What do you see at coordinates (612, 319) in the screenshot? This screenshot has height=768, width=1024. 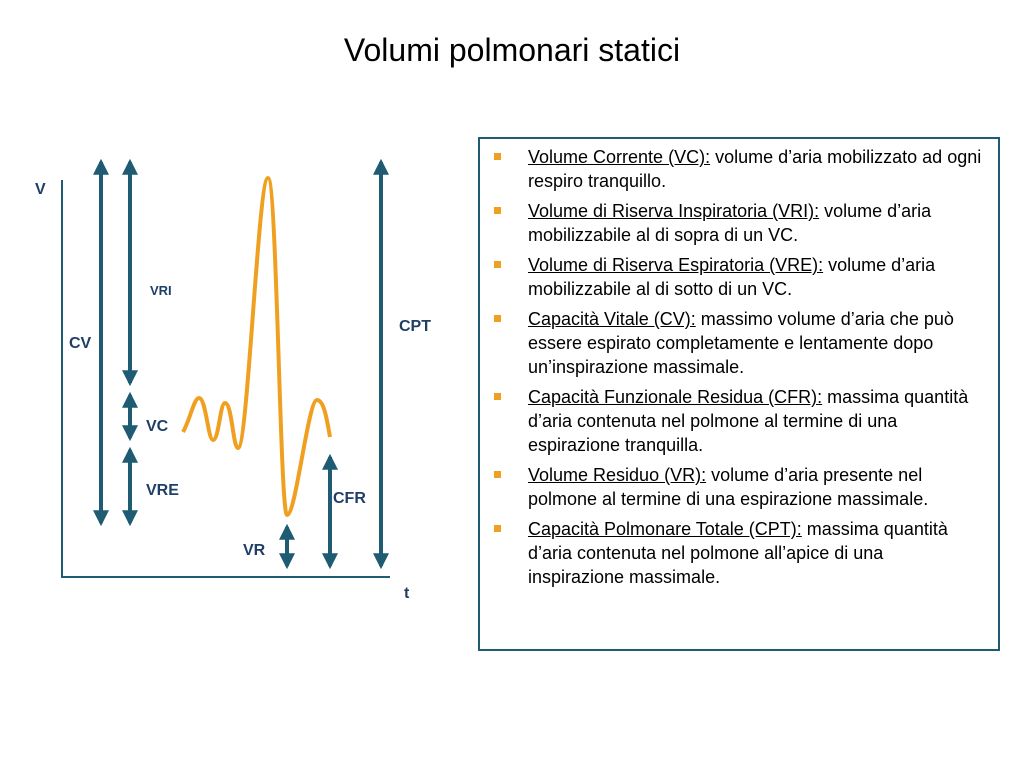 I see `definition-term: Capacità Vitale (CV):` at bounding box center [612, 319].